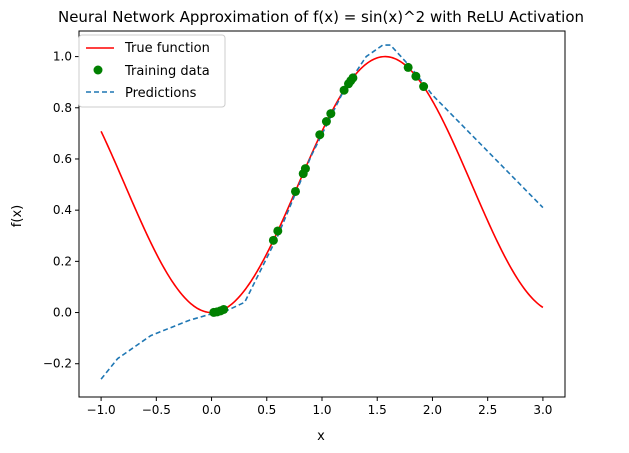  Describe the element at coordinates (266, 410) in the screenshot. I see `x-tick-label: 0.5` at that location.